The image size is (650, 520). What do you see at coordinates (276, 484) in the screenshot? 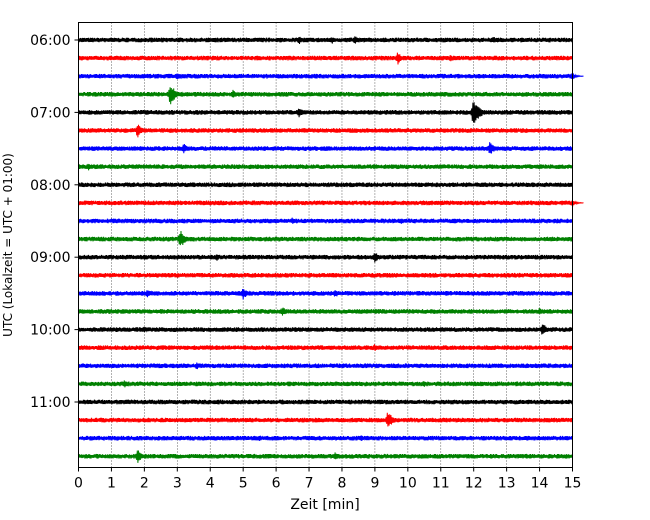
I see `x-tick-label: 6` at bounding box center [276, 484].